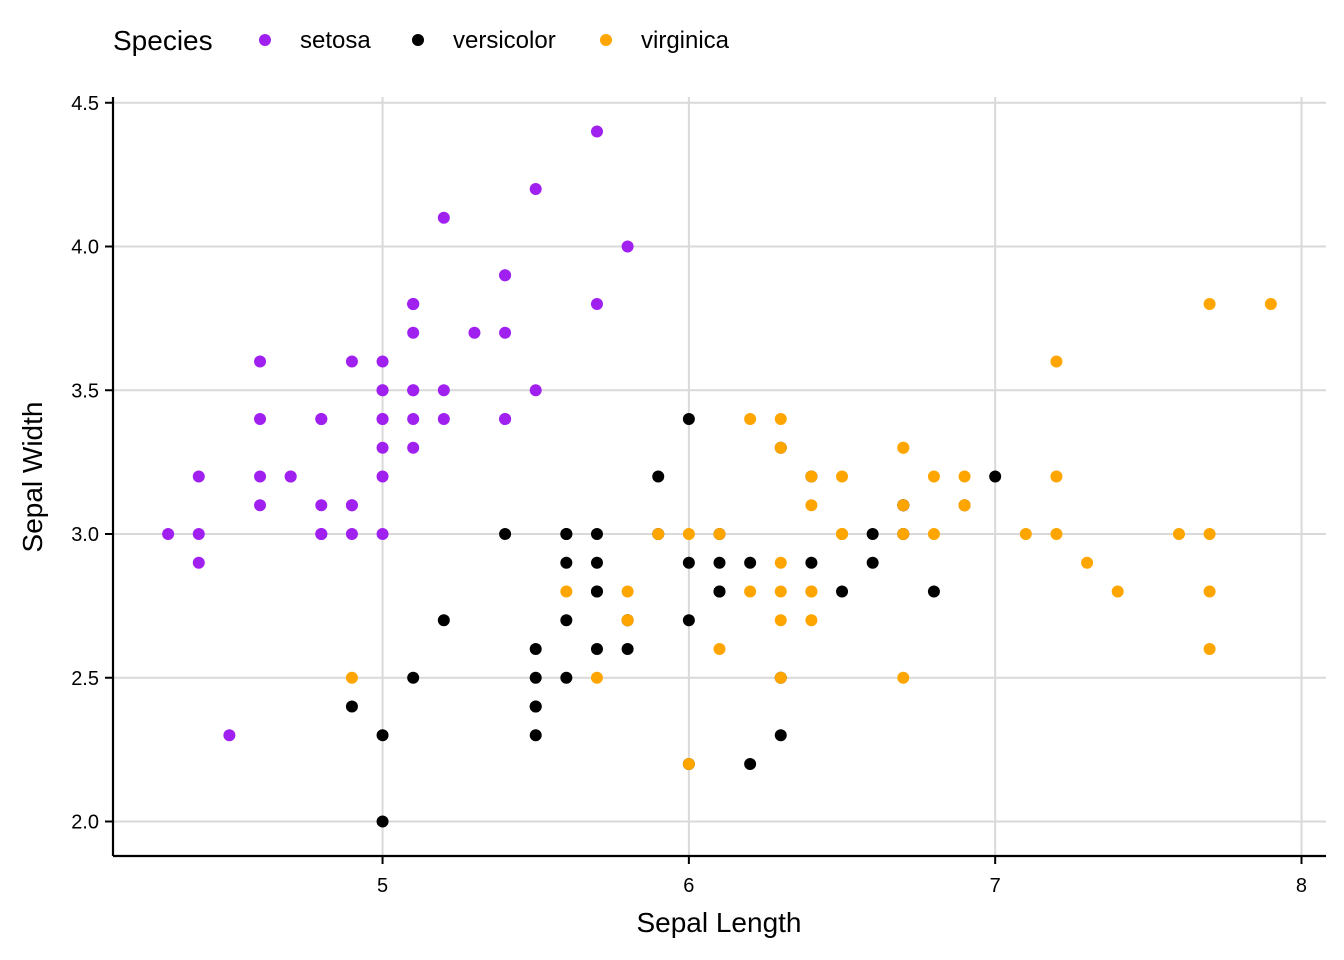 Image resolution: width=1344 pixels, height=960 pixels. I want to click on legend-key-versicolor, so click(418, 40).